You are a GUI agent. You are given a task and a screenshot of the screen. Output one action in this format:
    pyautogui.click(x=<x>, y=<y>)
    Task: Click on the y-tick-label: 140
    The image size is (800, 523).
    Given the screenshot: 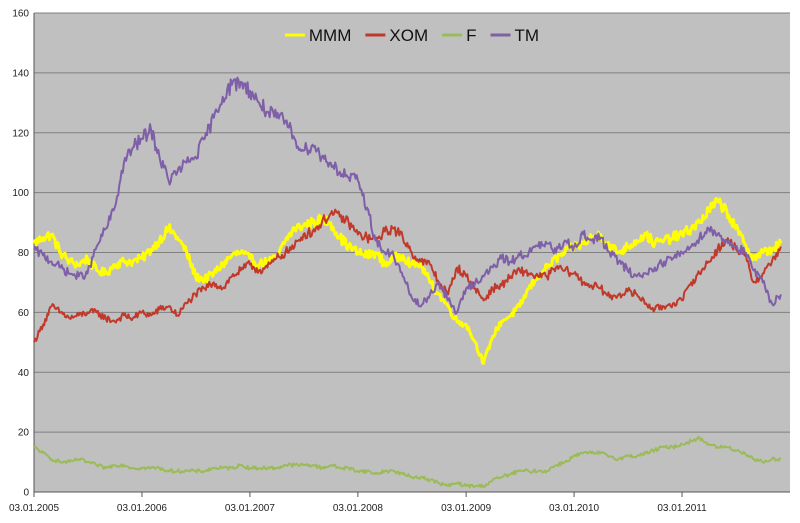 What is the action you would take?
    pyautogui.click(x=20, y=73)
    